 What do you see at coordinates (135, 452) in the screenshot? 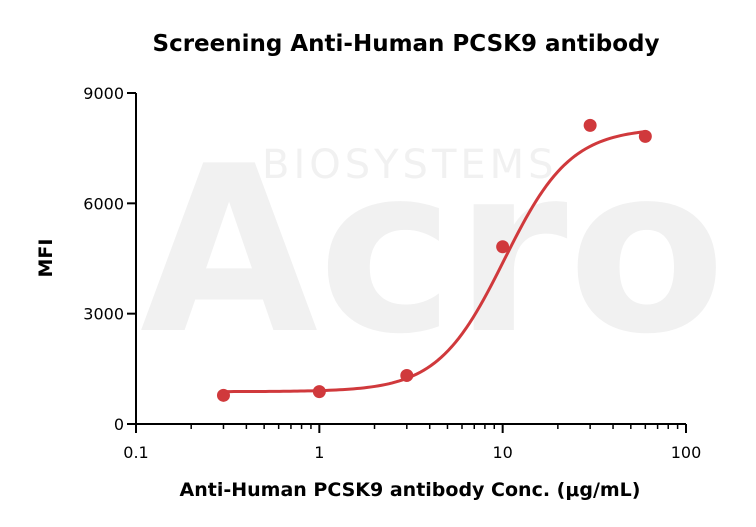
I see `x-tick-label: 0.1` at bounding box center [135, 452].